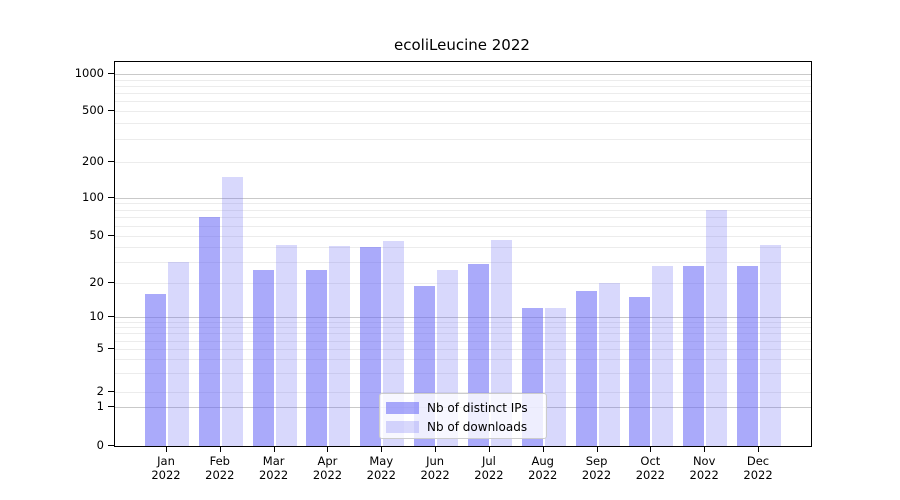 This screenshot has width=900, height=500. Describe the element at coordinates (96, 316) in the screenshot. I see `y-tick-label: 10` at that location.